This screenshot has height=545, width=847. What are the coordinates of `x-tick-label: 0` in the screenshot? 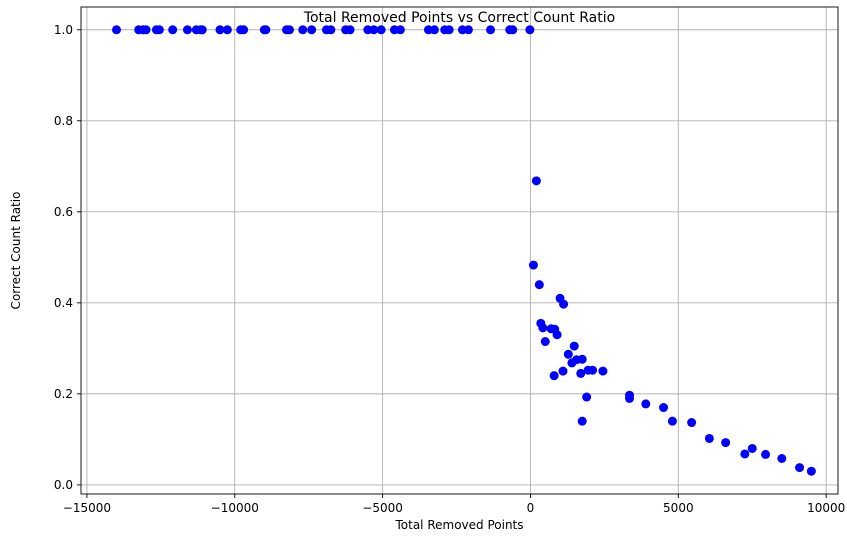 It's located at (531, 508).